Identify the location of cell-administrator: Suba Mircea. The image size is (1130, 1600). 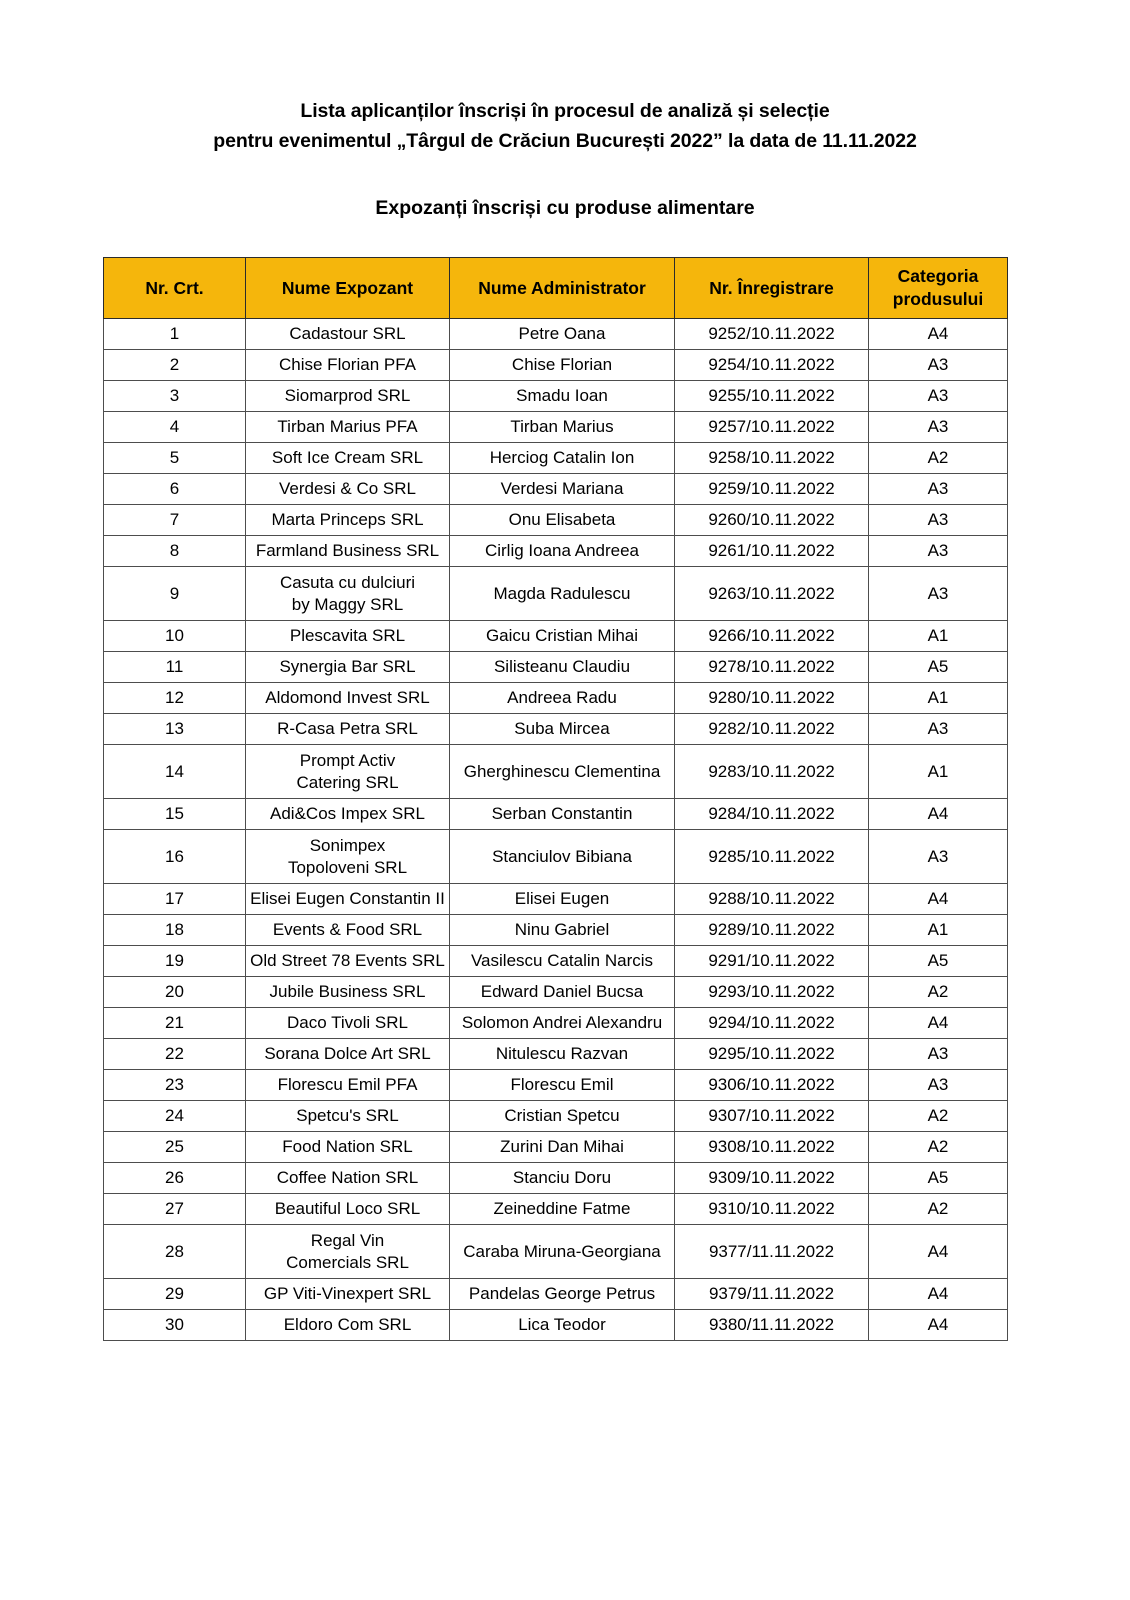
(562, 729).